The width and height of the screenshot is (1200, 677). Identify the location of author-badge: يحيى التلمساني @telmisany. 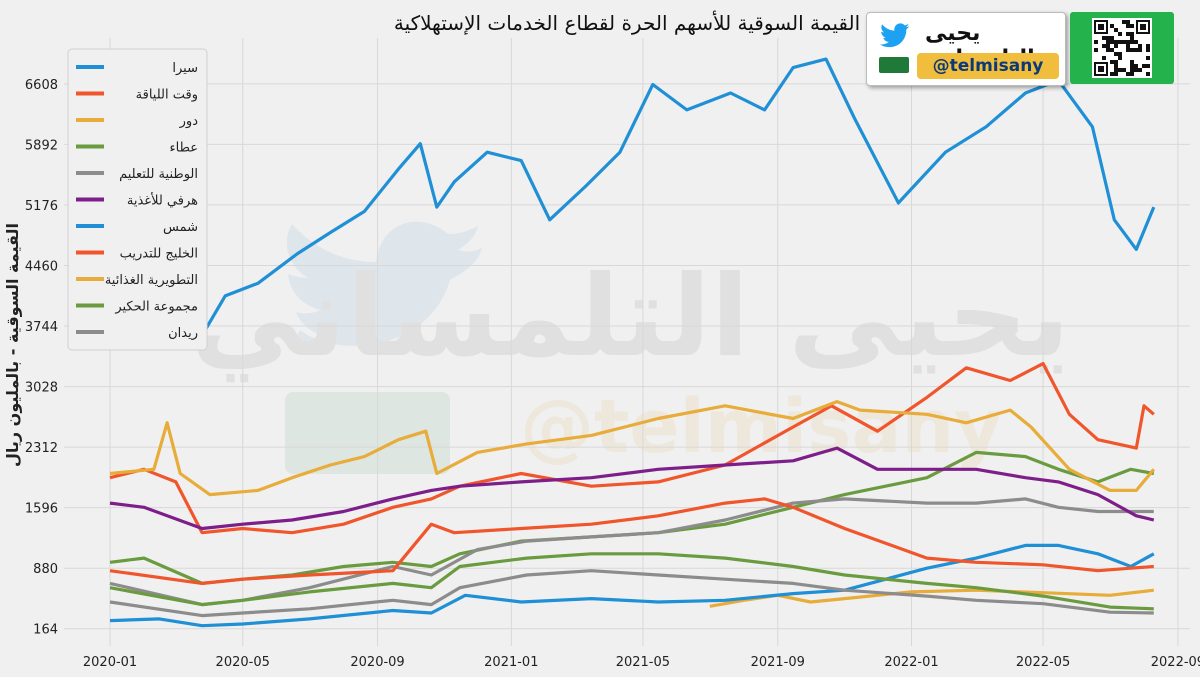
(1022, 50).